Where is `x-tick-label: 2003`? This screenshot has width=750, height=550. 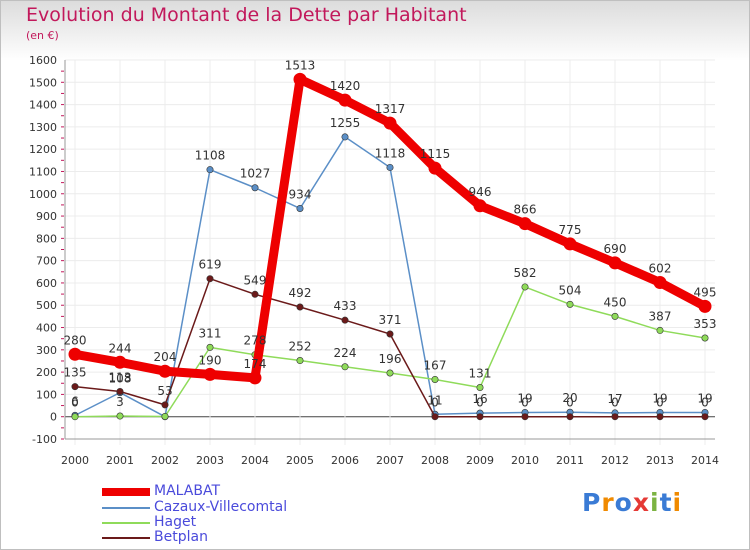 x-tick-label: 2003 is located at coordinates (210, 460).